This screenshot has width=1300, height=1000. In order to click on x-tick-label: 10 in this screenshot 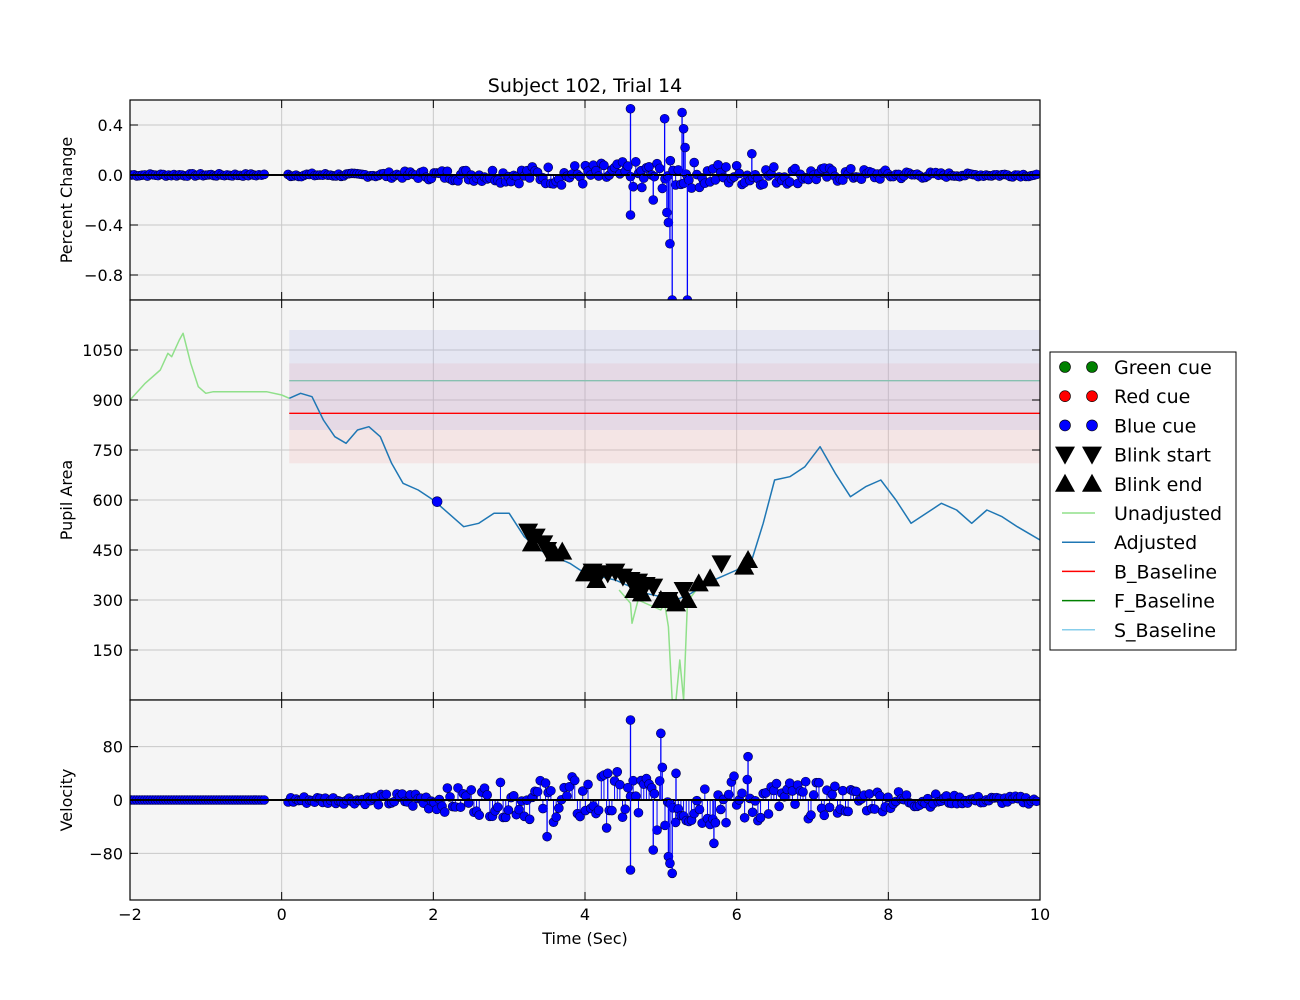, I will do `click(1040, 914)`.